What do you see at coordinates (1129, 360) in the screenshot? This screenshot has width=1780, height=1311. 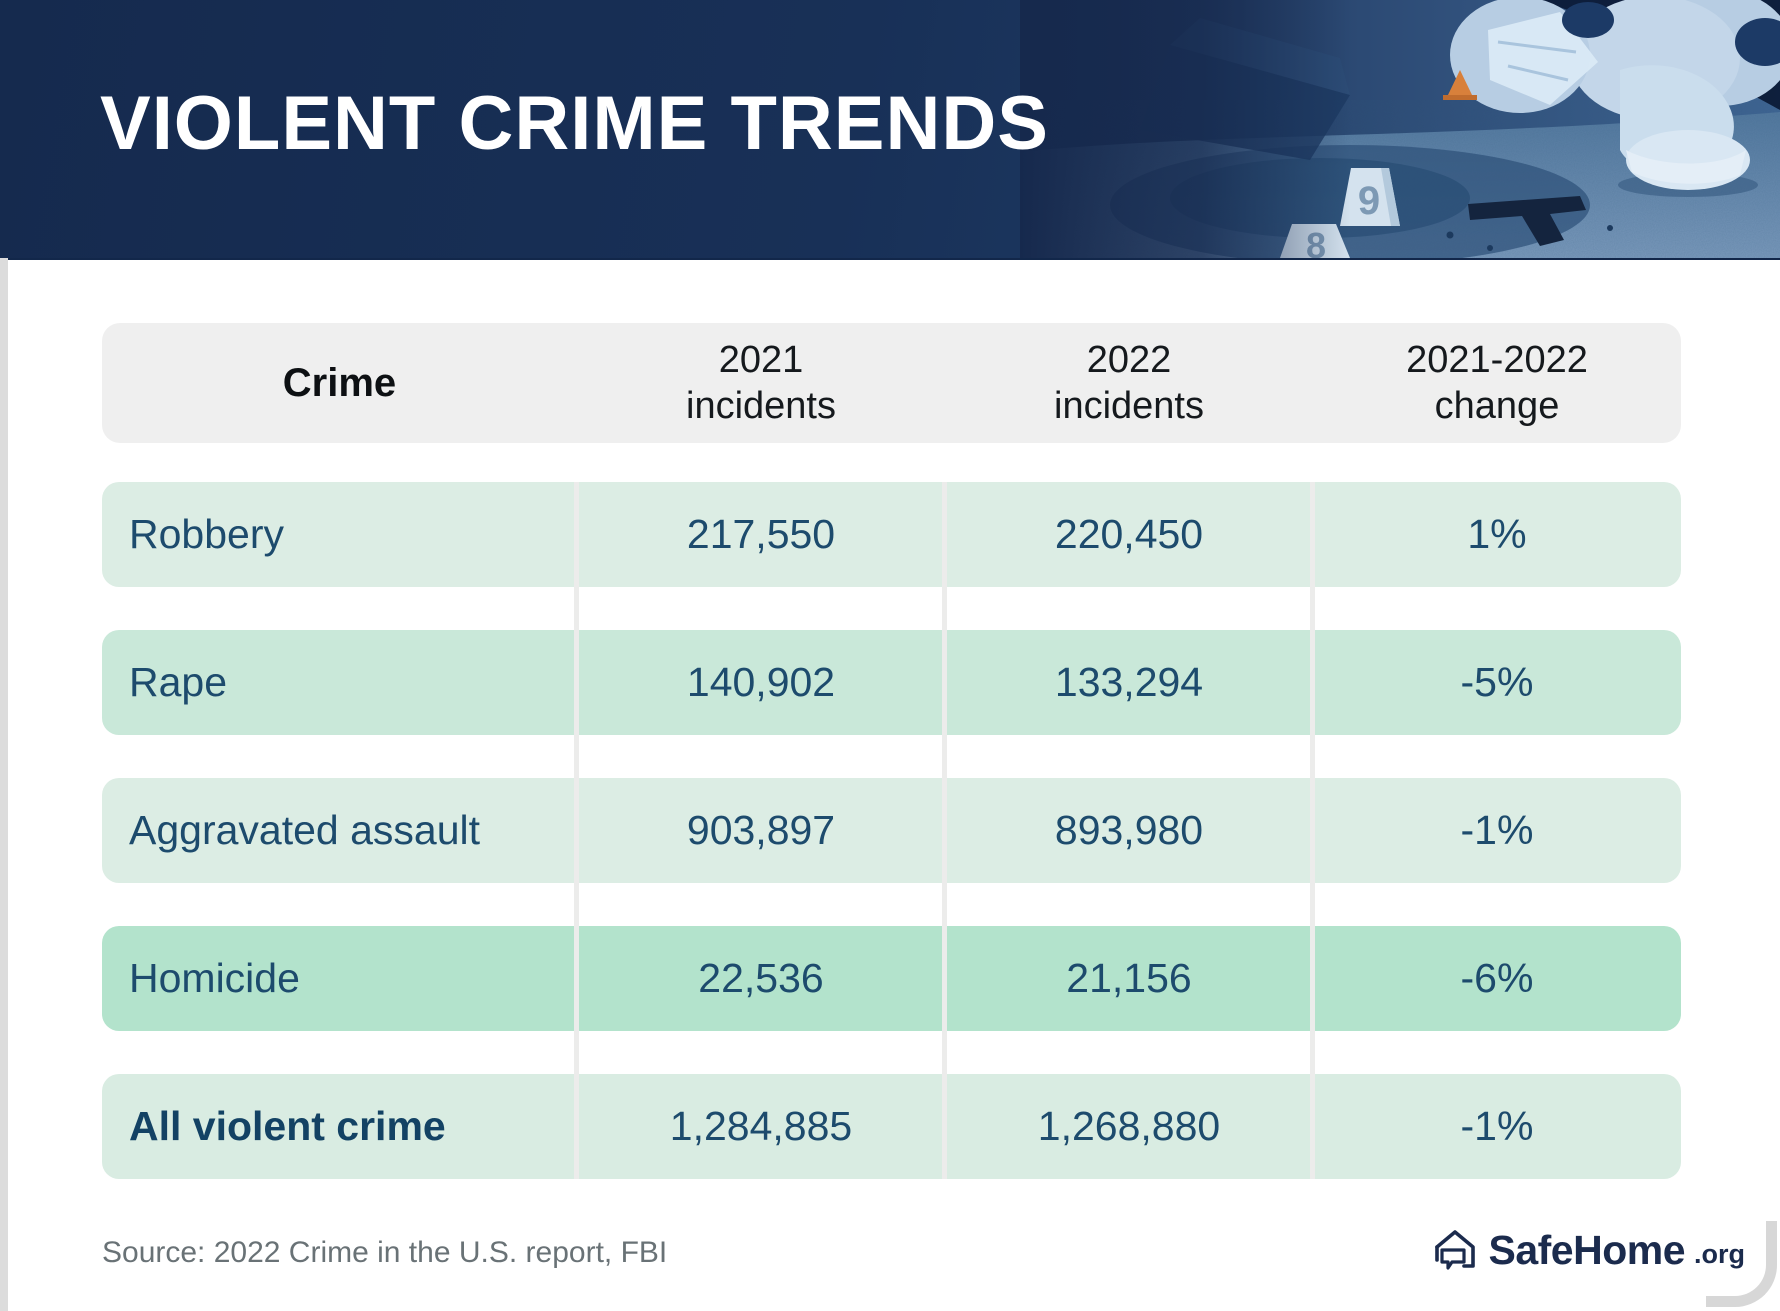 I see `column-header-line: 2022` at bounding box center [1129, 360].